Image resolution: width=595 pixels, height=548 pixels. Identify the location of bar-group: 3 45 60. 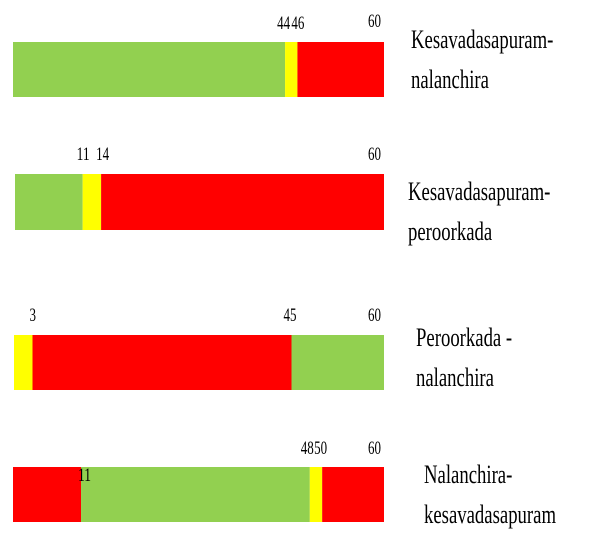
(199, 347).